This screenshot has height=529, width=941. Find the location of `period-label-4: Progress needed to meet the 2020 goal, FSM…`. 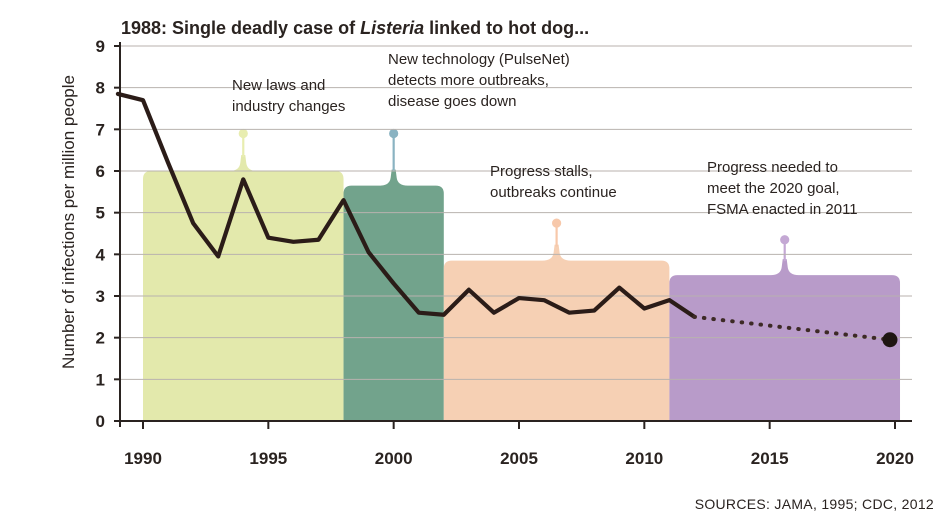

period-label-4: Progress needed to meet the 2020 goal, FSM… is located at coordinates (782, 188).